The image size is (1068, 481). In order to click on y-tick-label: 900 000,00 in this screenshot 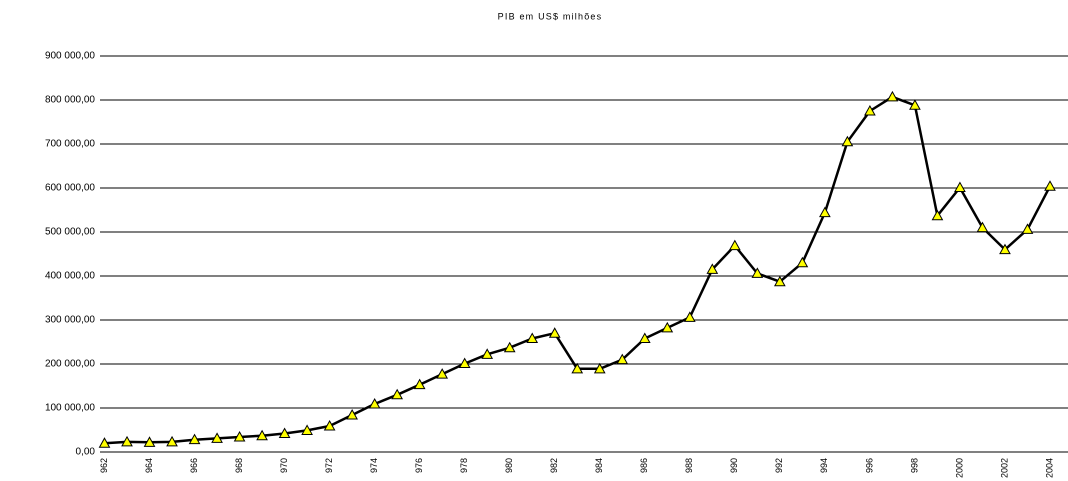, I will do `click(70, 56)`.